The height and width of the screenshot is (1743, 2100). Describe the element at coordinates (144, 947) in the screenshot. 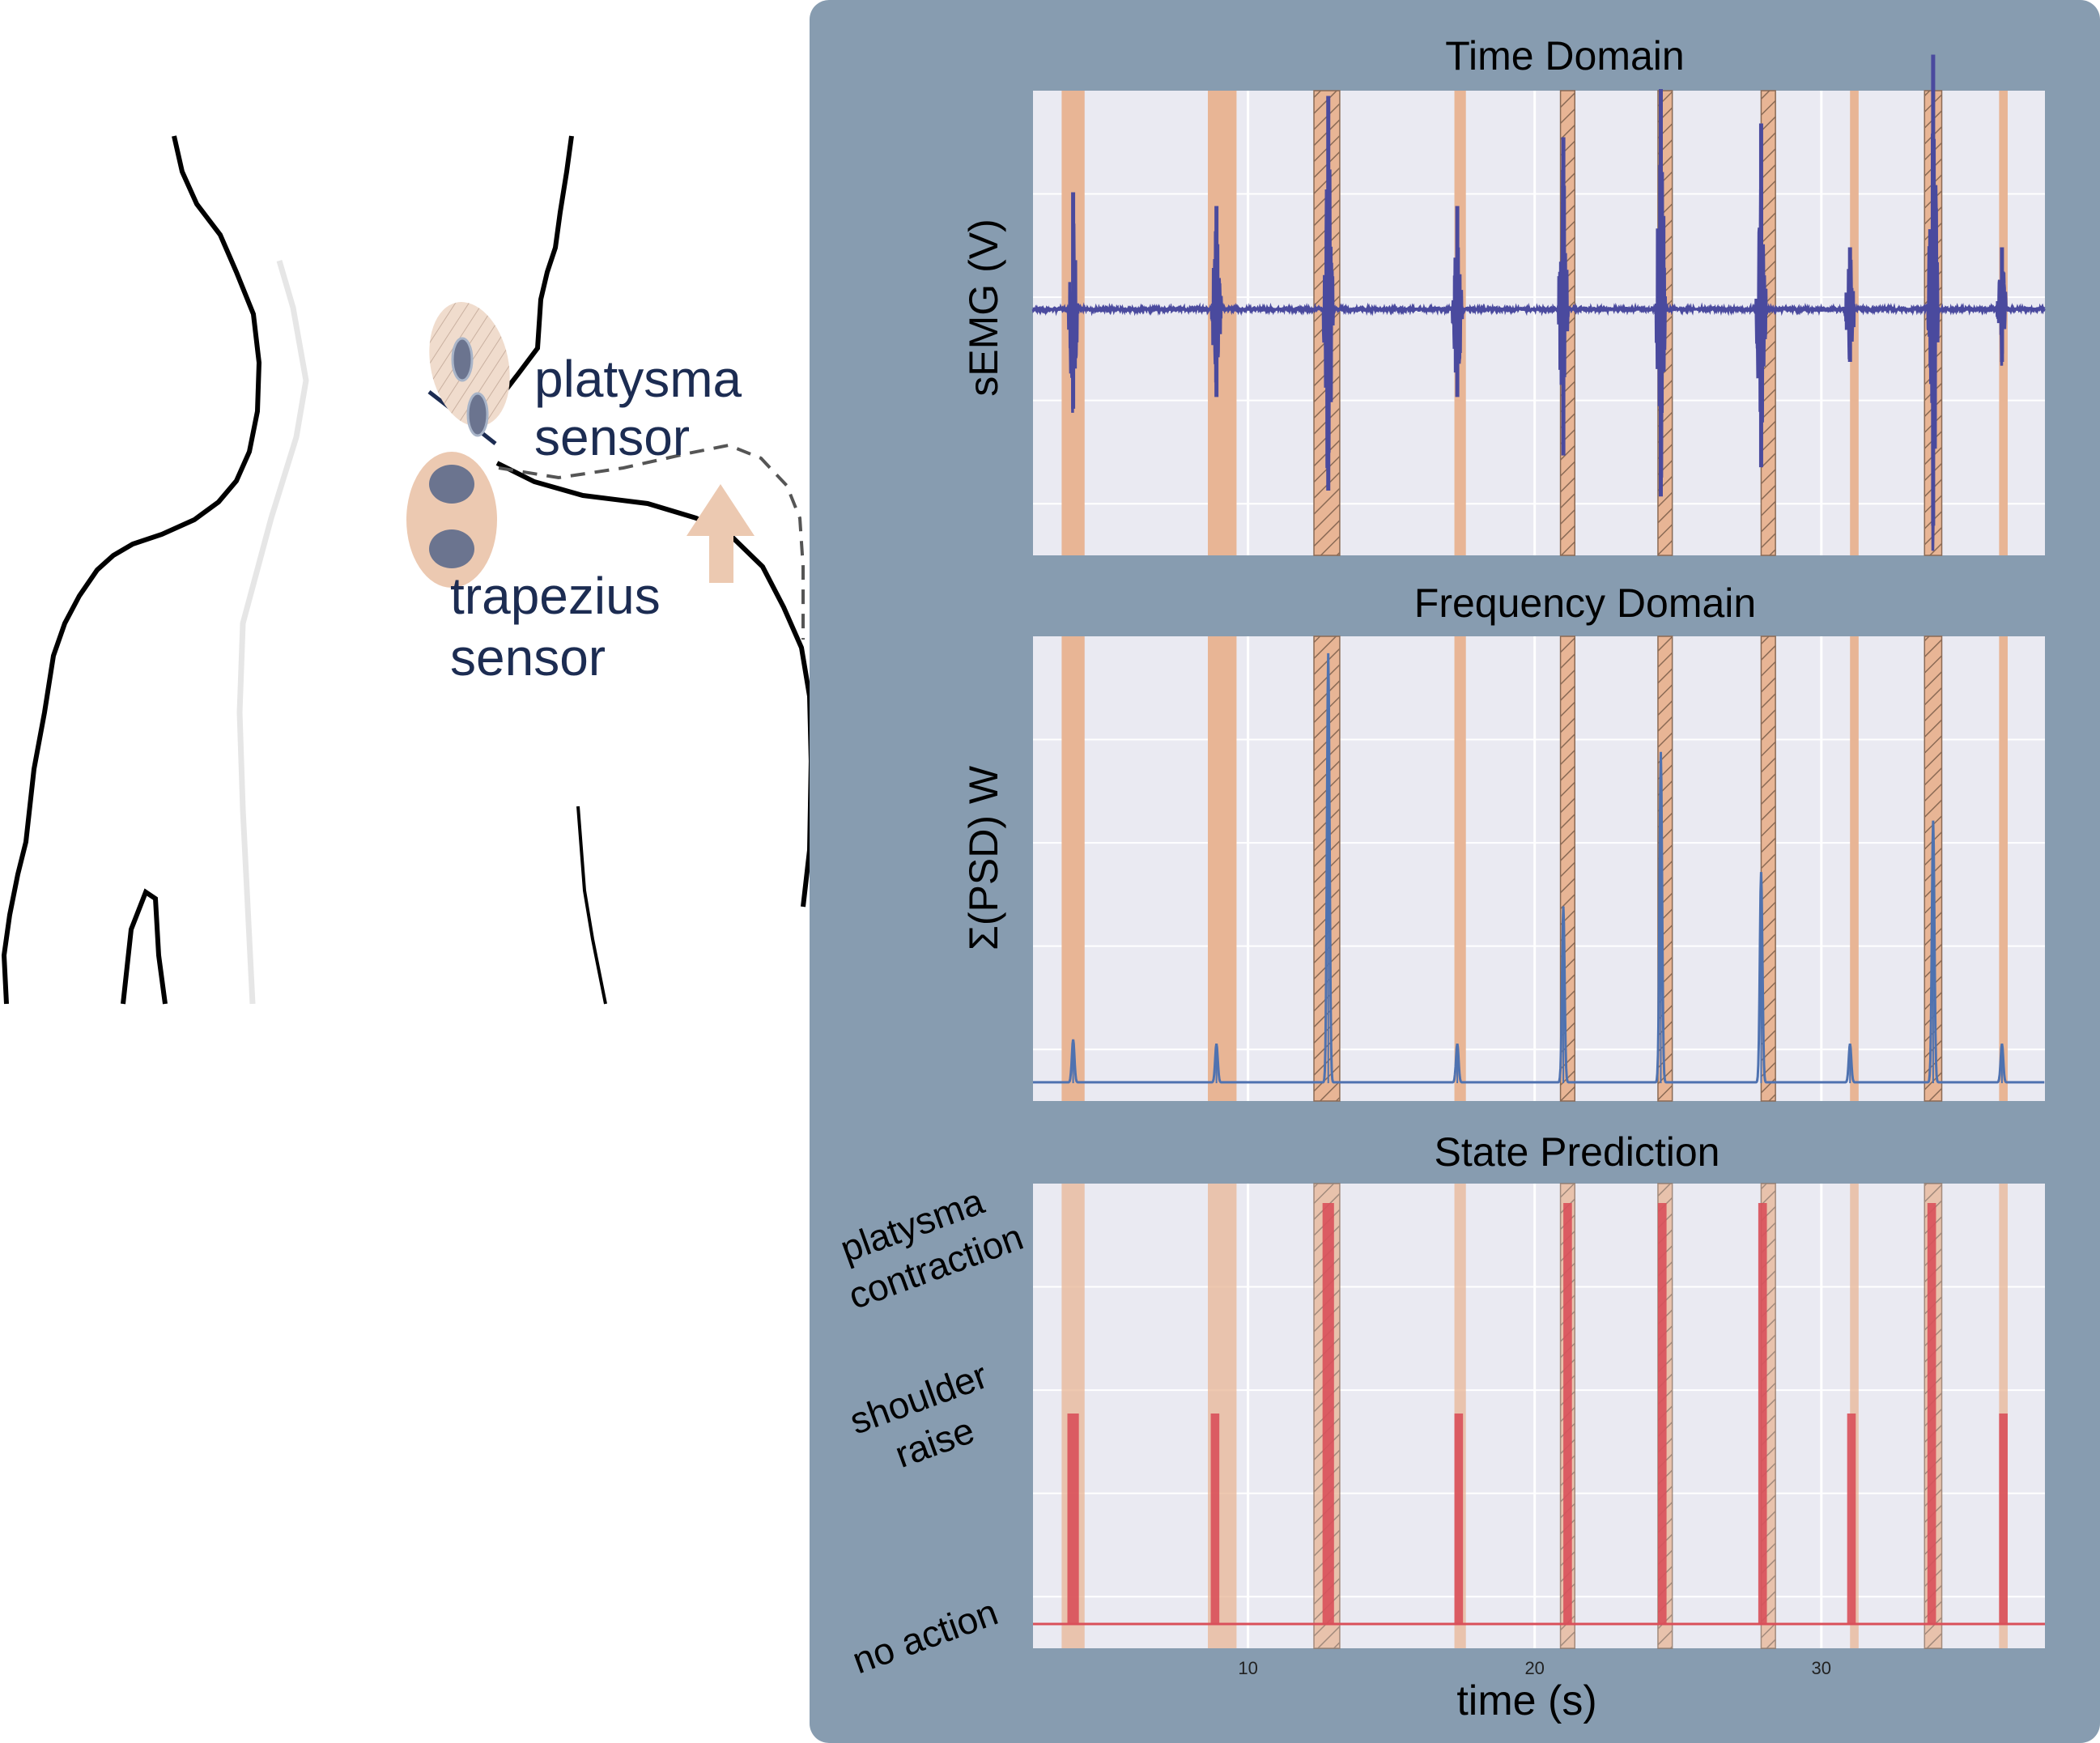

I see `arm-inner-outline` at that location.